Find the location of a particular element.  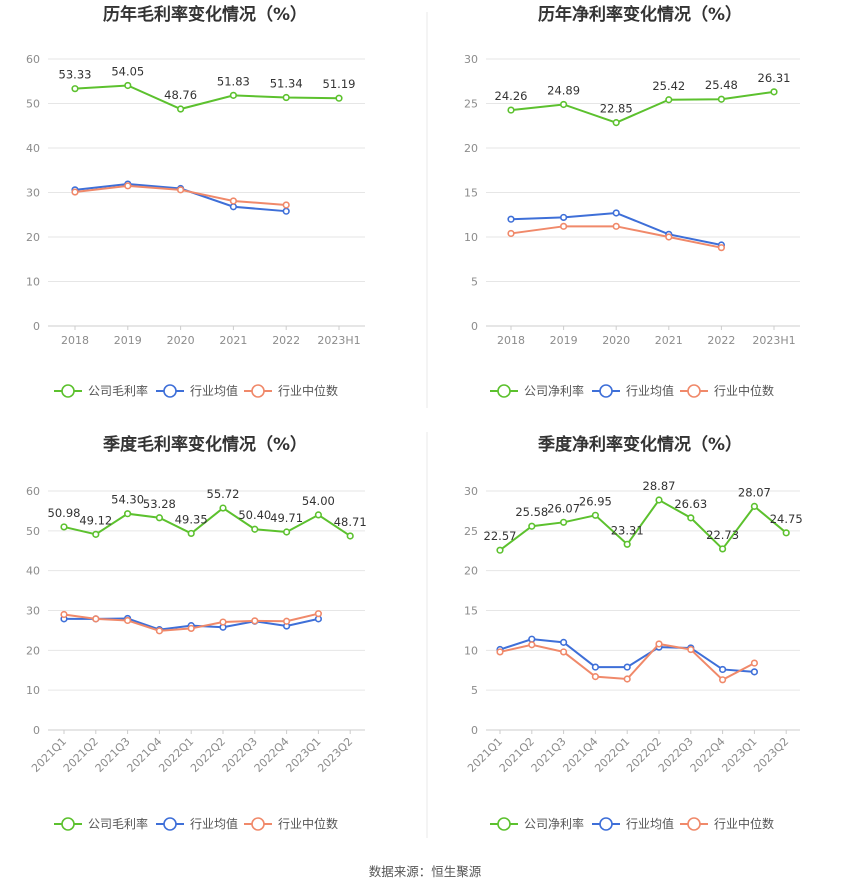

data-label: 53.28 is located at coordinates (159, 504).